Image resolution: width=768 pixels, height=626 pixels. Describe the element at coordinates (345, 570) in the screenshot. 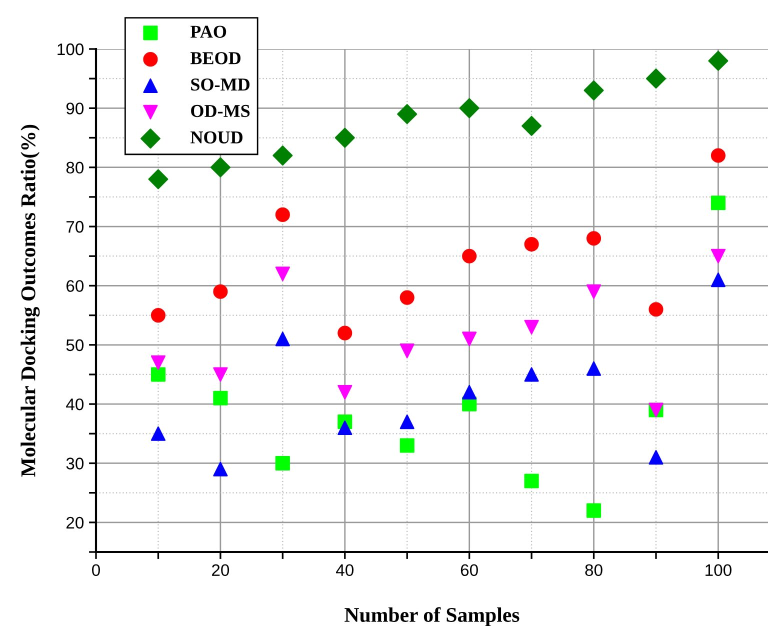

I see `x-tick-label: 40` at that location.